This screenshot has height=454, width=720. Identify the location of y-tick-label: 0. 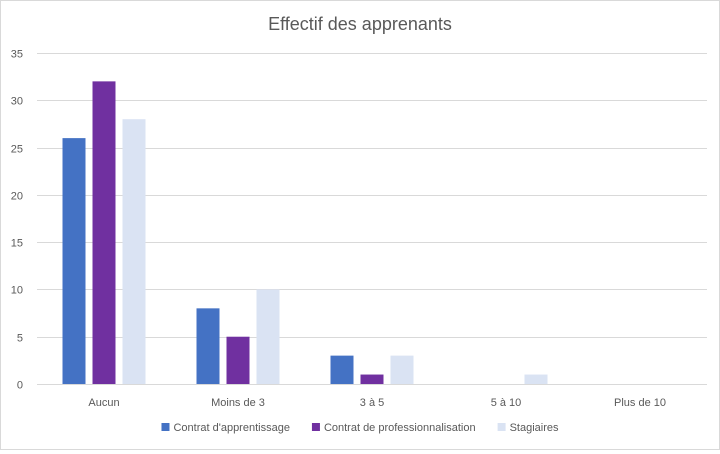
(20, 386).